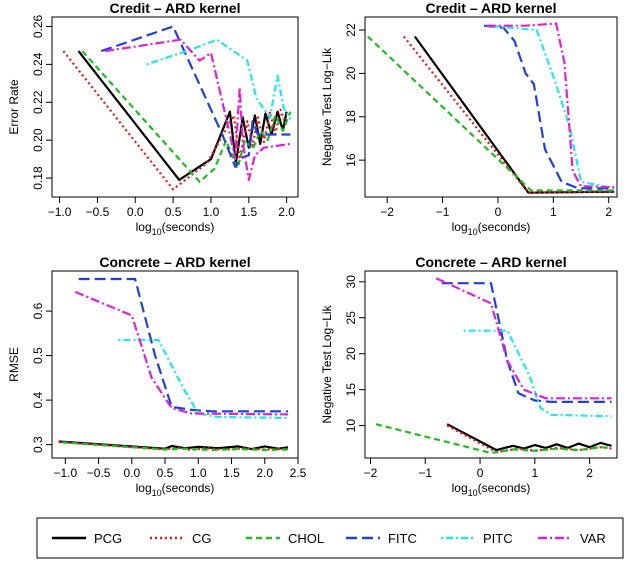 This screenshot has width=629, height=565. Describe the element at coordinates (38, 102) in the screenshot. I see `y-tick-label: 0.22` at that location.